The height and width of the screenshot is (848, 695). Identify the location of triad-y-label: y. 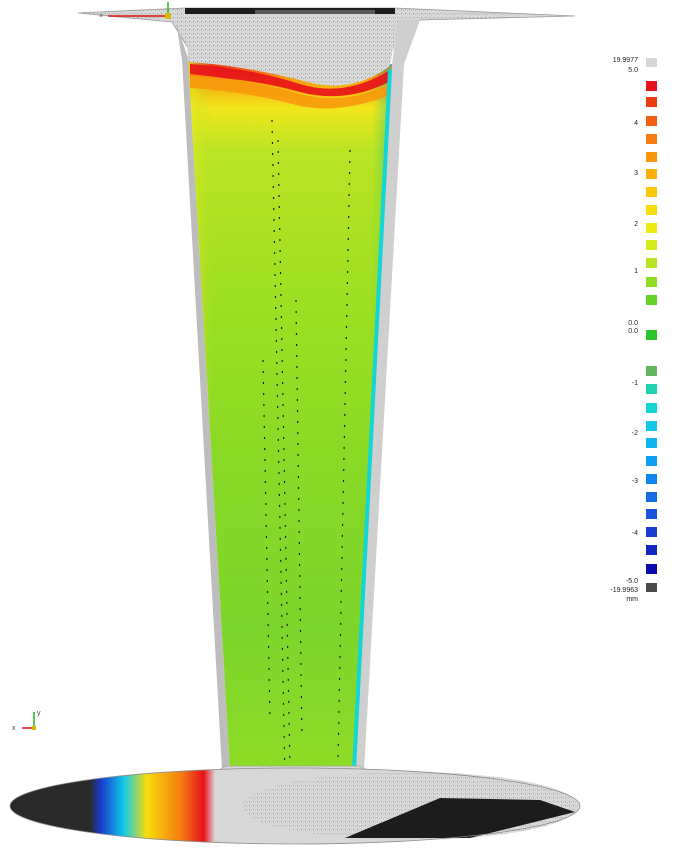
(39, 713).